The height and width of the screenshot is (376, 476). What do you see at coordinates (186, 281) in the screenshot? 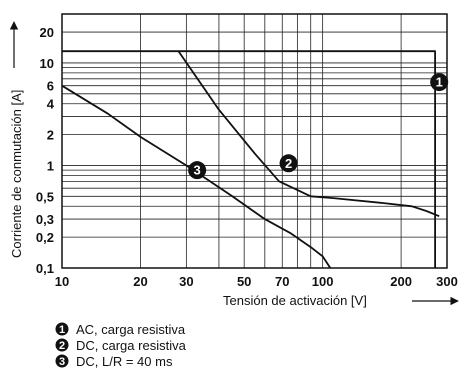
I see `x-tick-label: 30` at bounding box center [186, 281].